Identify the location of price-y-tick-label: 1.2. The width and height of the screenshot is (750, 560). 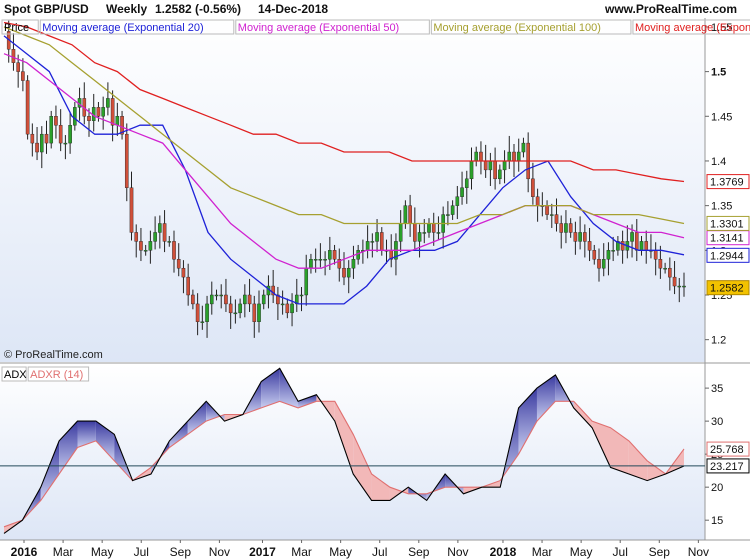
(718, 341).